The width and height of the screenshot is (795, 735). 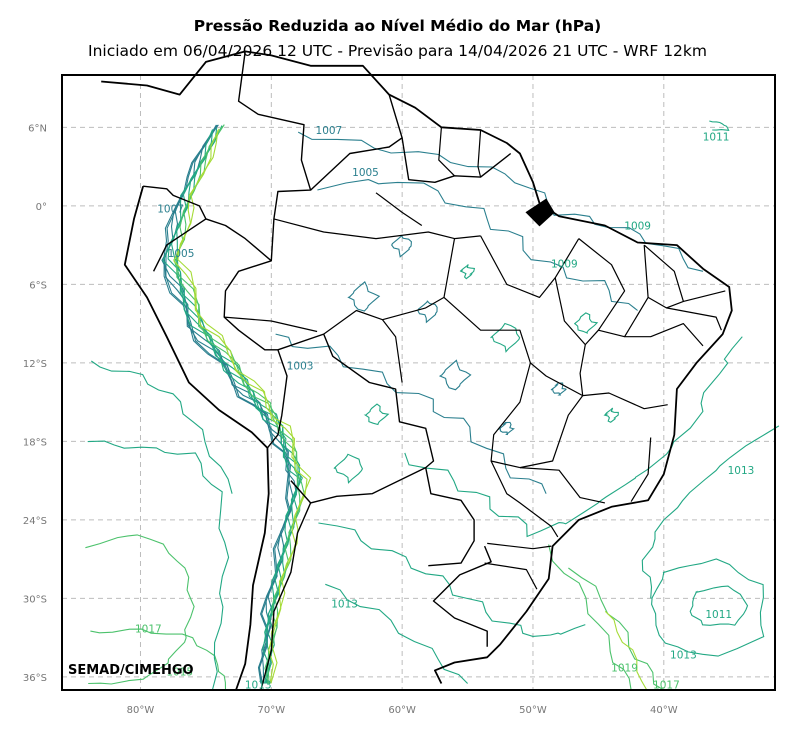 I want to click on isobar-1013-west, so click(x=158, y=565).